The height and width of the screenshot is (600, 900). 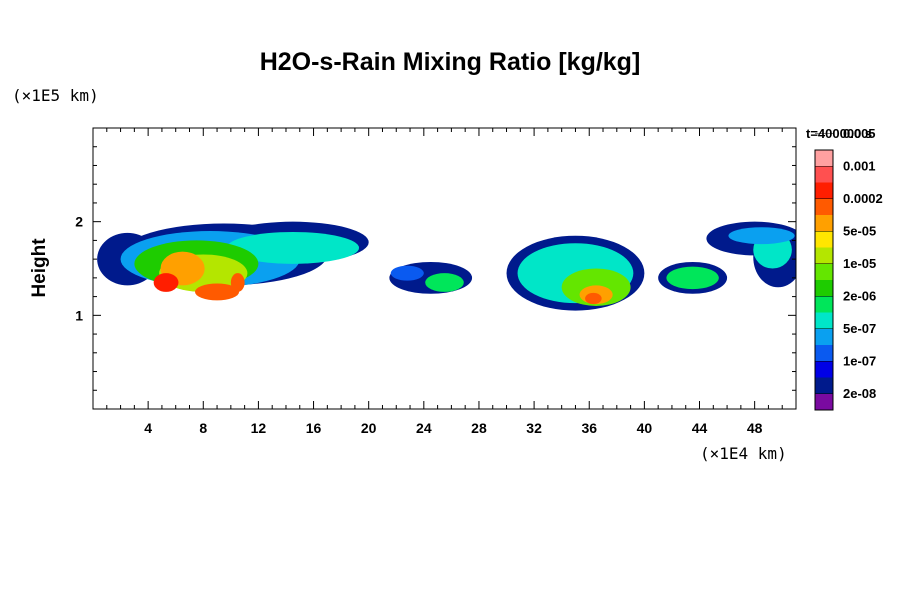 I want to click on x-tick-label: 24, so click(x=424, y=428).